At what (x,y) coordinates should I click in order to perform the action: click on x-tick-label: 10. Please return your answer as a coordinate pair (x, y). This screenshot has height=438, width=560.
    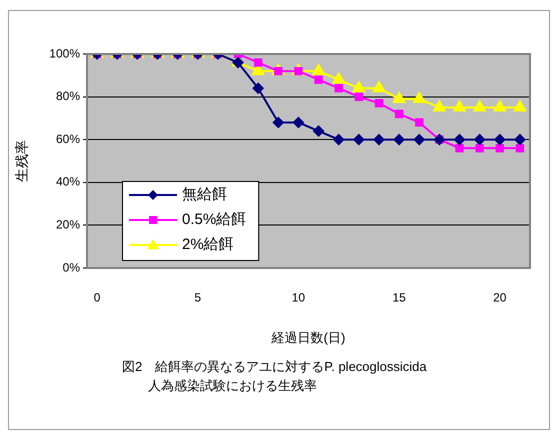
    Looking at the image, I should click on (299, 297).